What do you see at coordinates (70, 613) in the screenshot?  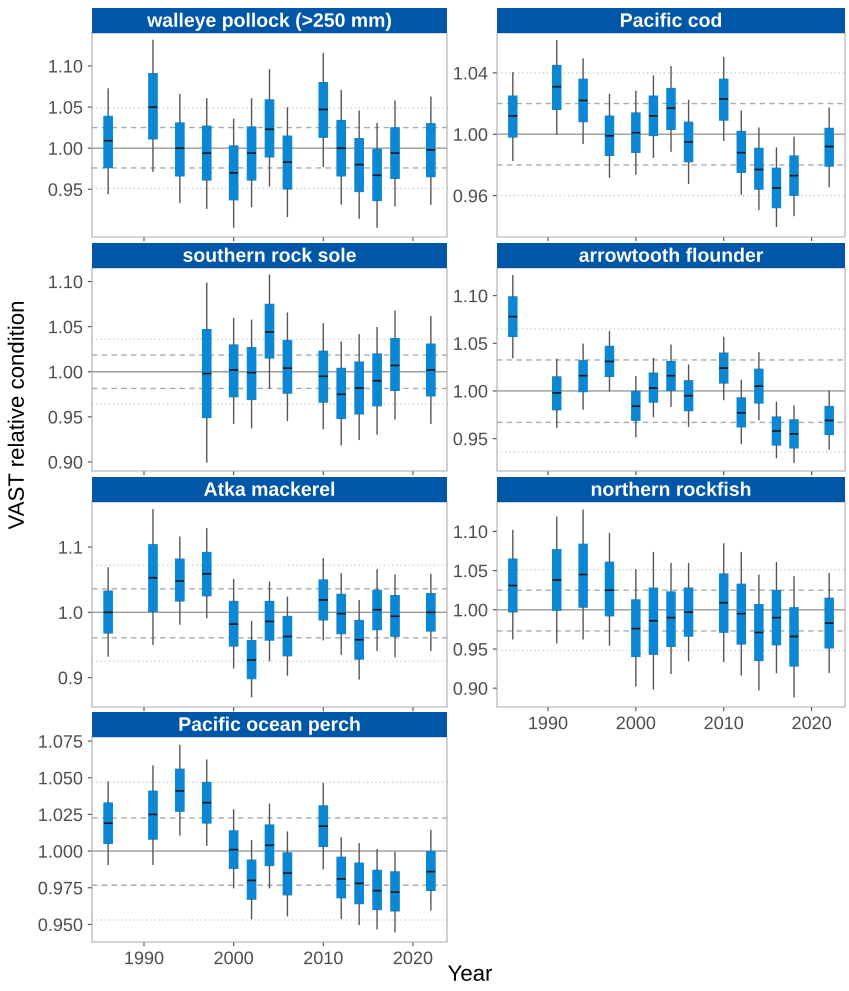 I see `y-tick-label: 1.0` at bounding box center [70, 613].